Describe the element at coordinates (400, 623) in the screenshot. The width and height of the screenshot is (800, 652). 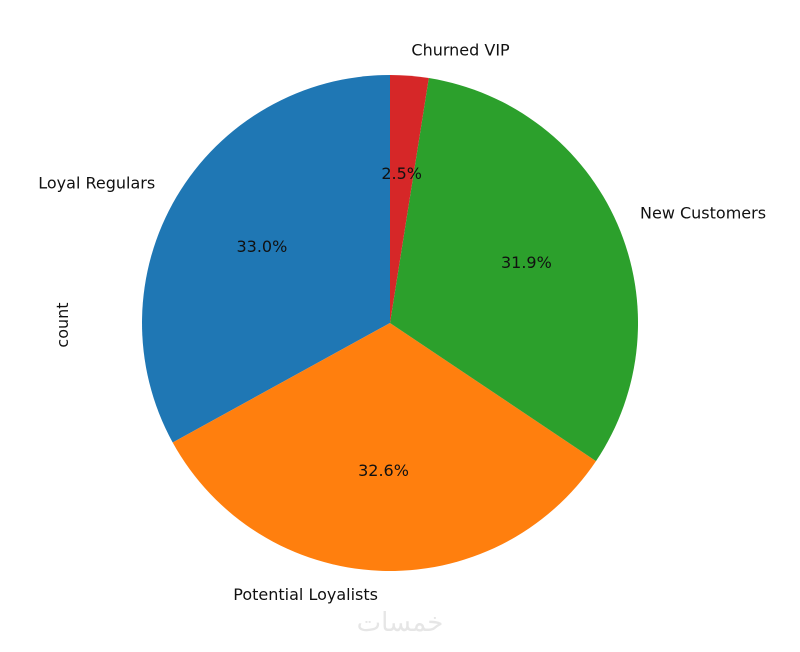
I see `watermark-logo: خمسات` at that location.